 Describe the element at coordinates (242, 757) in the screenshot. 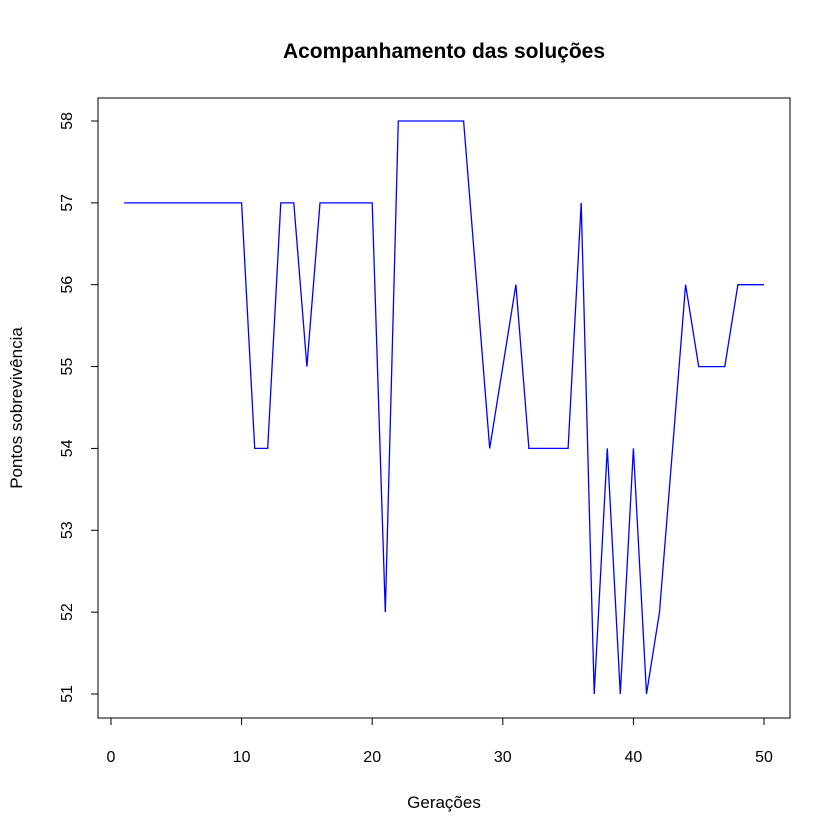

I see `x-tick-label: 10` at that location.